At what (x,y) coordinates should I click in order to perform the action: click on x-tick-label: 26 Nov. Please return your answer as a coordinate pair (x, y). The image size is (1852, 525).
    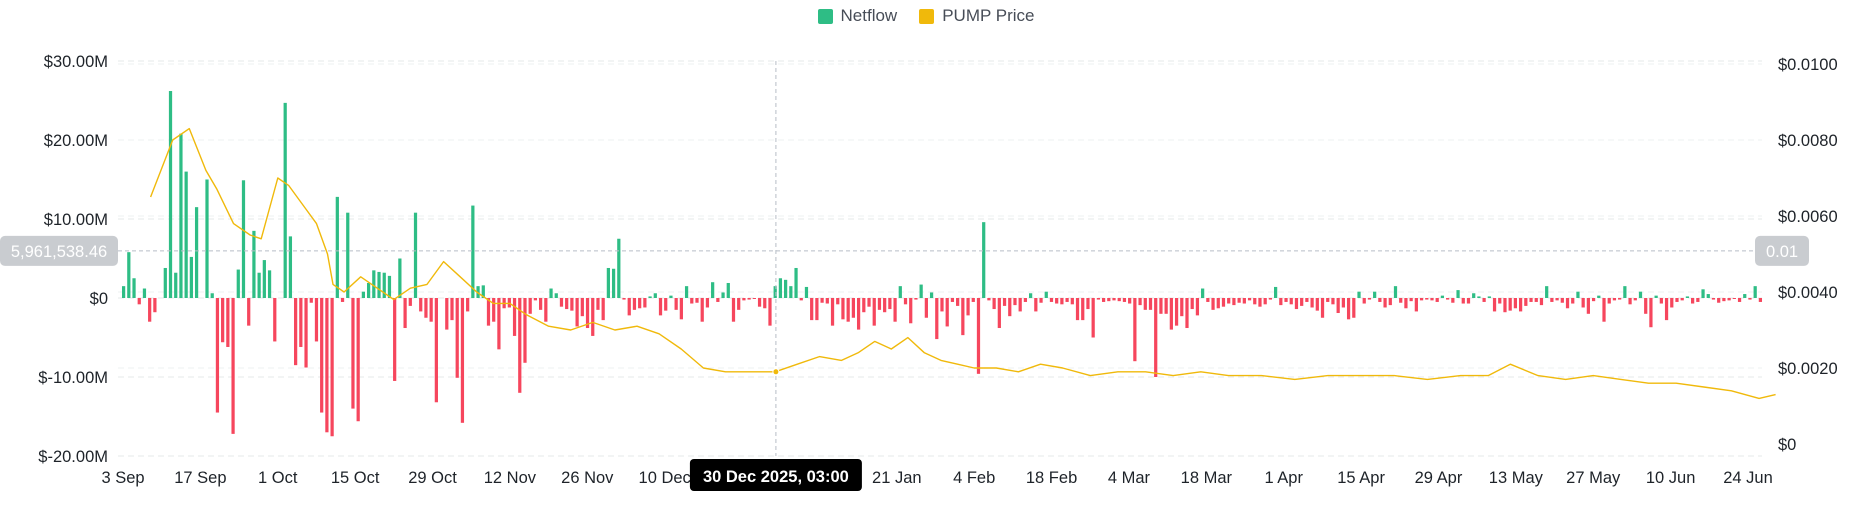
    Looking at the image, I should click on (587, 478).